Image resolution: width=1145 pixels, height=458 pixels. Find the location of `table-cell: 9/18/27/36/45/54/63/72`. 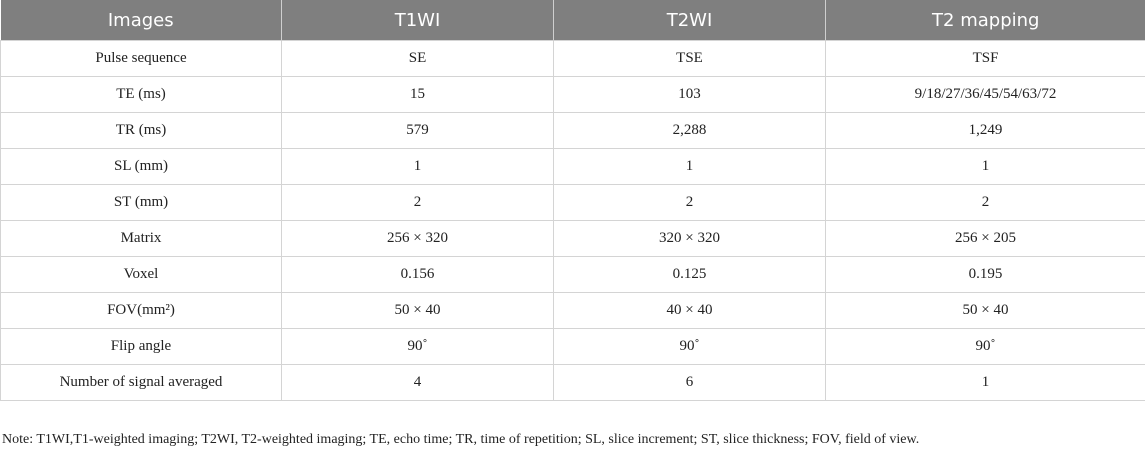

table-cell: 9/18/27/36/45/54/63/72 is located at coordinates (985, 94).